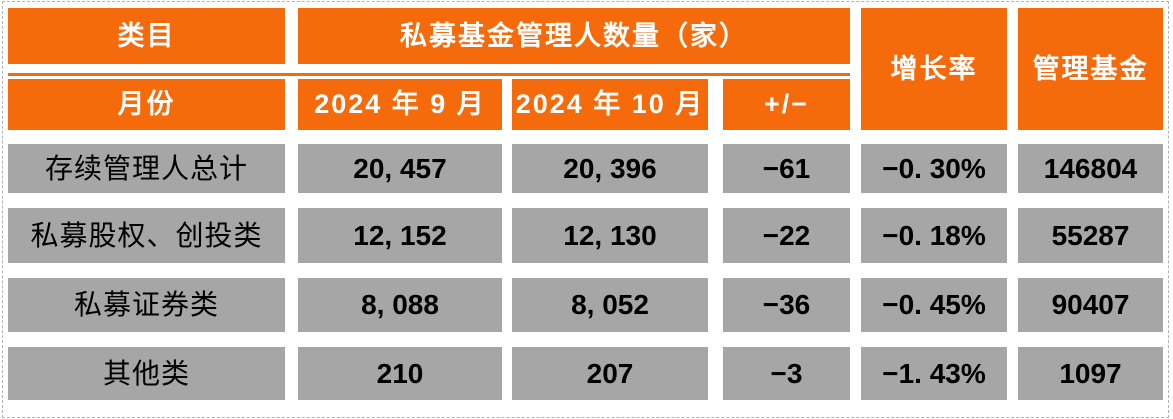 The width and height of the screenshot is (1173, 419). I want to click on row-label: 存续管理人总计, so click(146, 168).